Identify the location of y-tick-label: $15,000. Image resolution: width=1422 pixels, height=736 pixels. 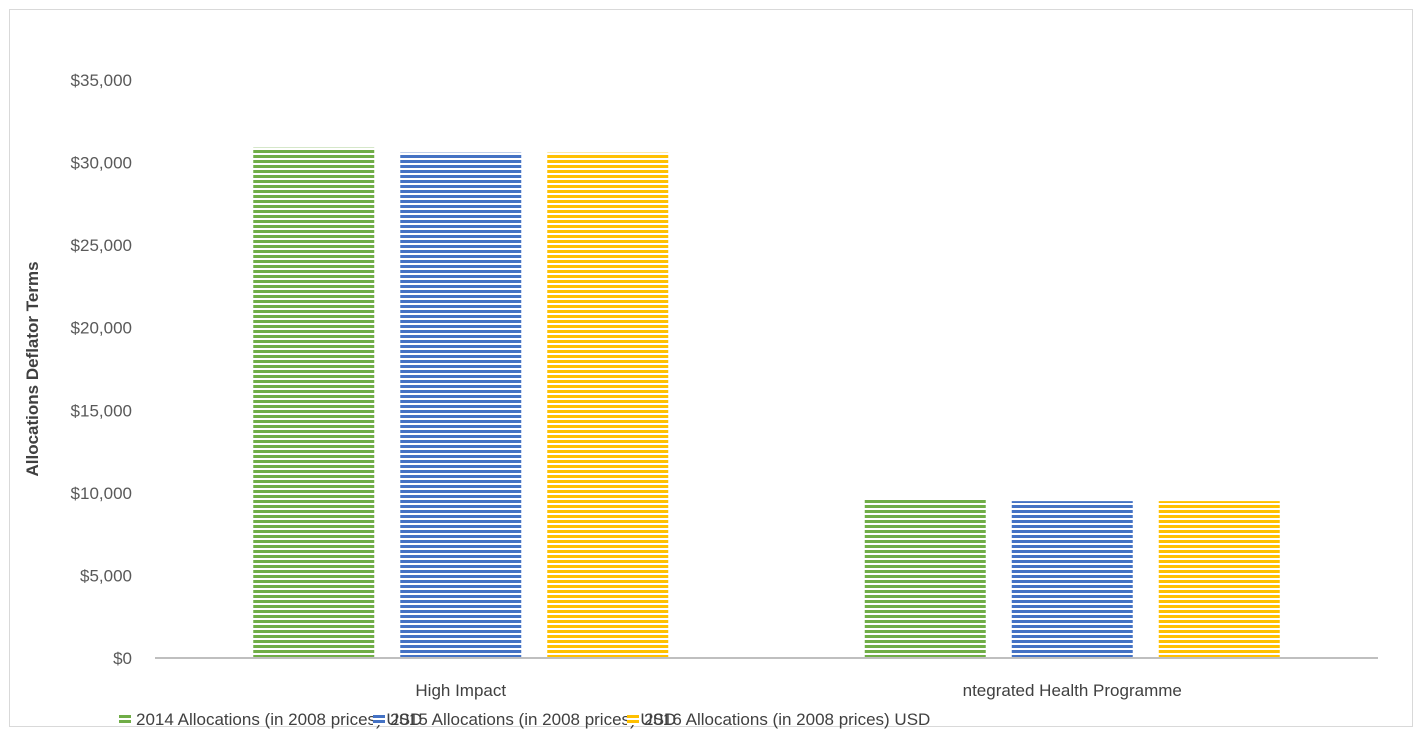
(101, 410).